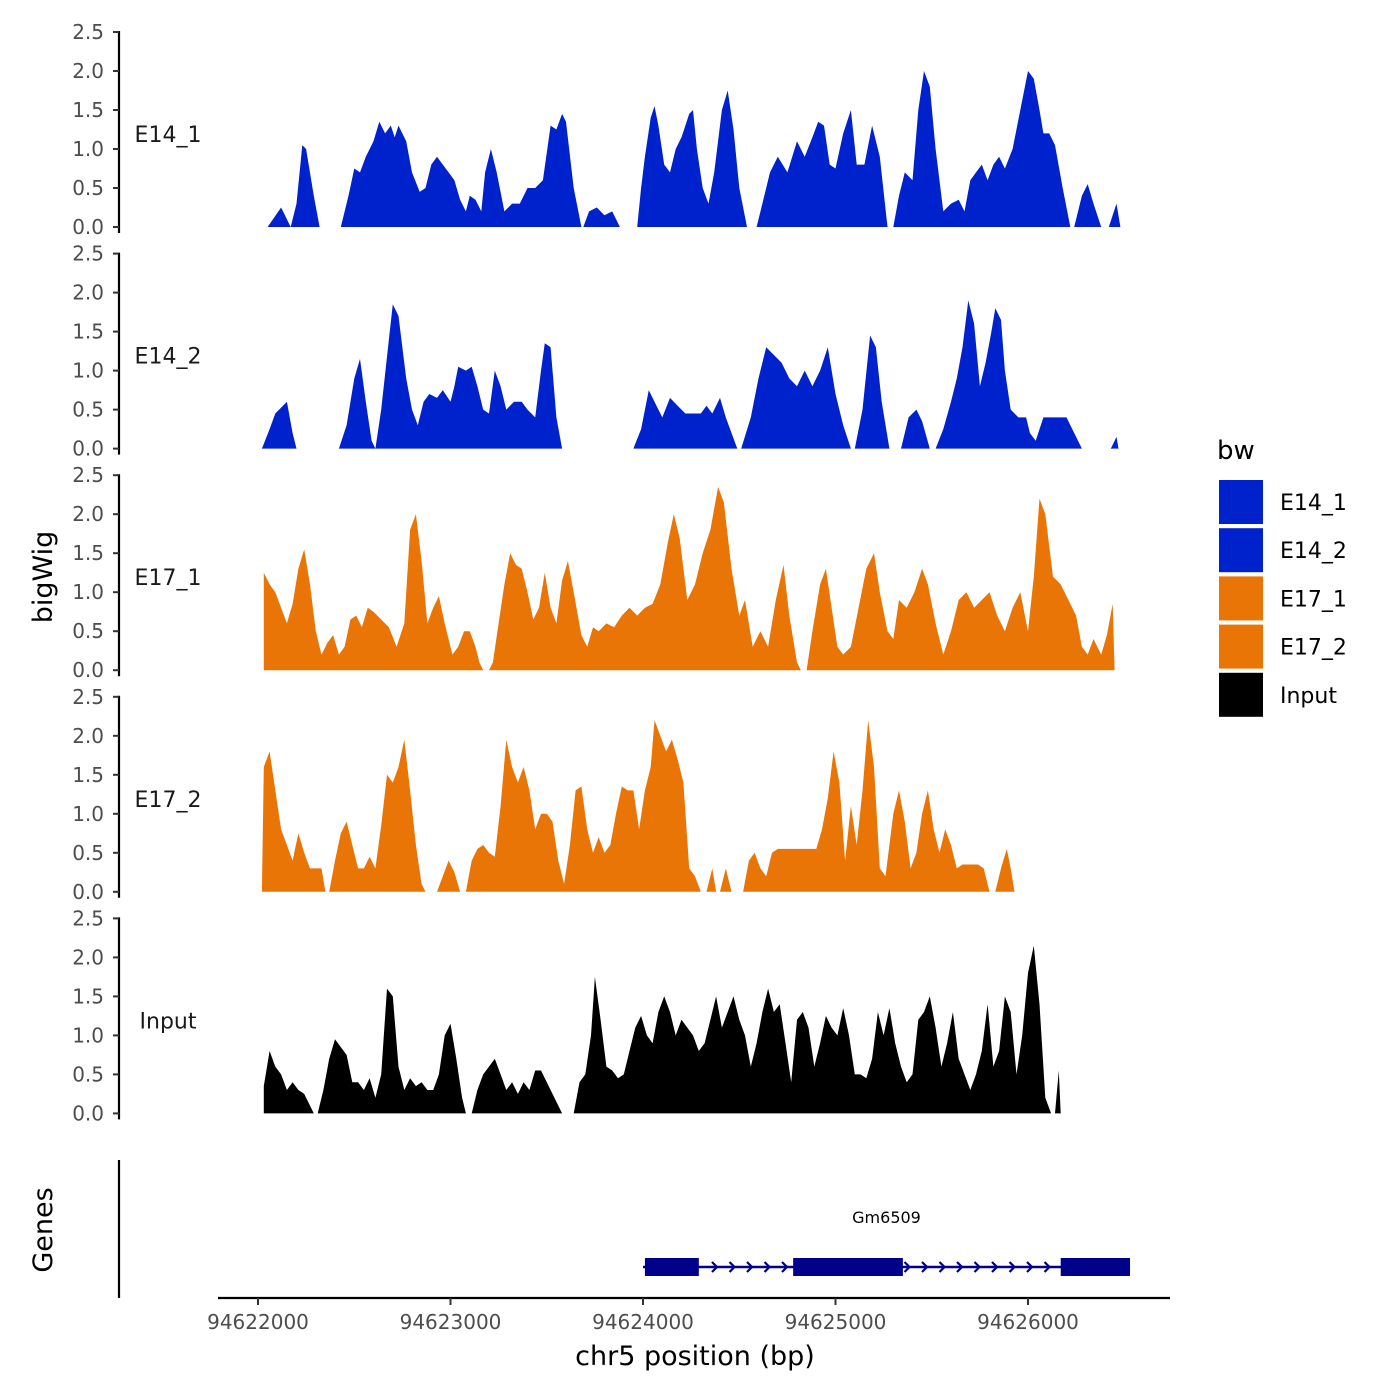 The image size is (1400, 1400). Describe the element at coordinates (451, 1322) in the screenshot. I see `x-tick-label: 94623000` at that location.